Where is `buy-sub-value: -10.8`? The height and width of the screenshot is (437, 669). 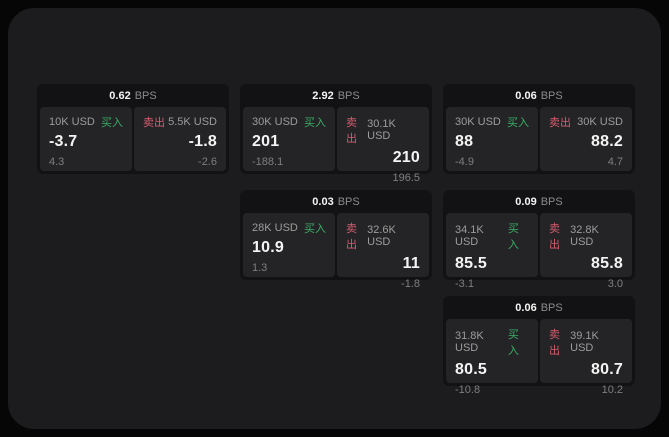 buy-sub-value: -10.8 is located at coordinates (468, 390).